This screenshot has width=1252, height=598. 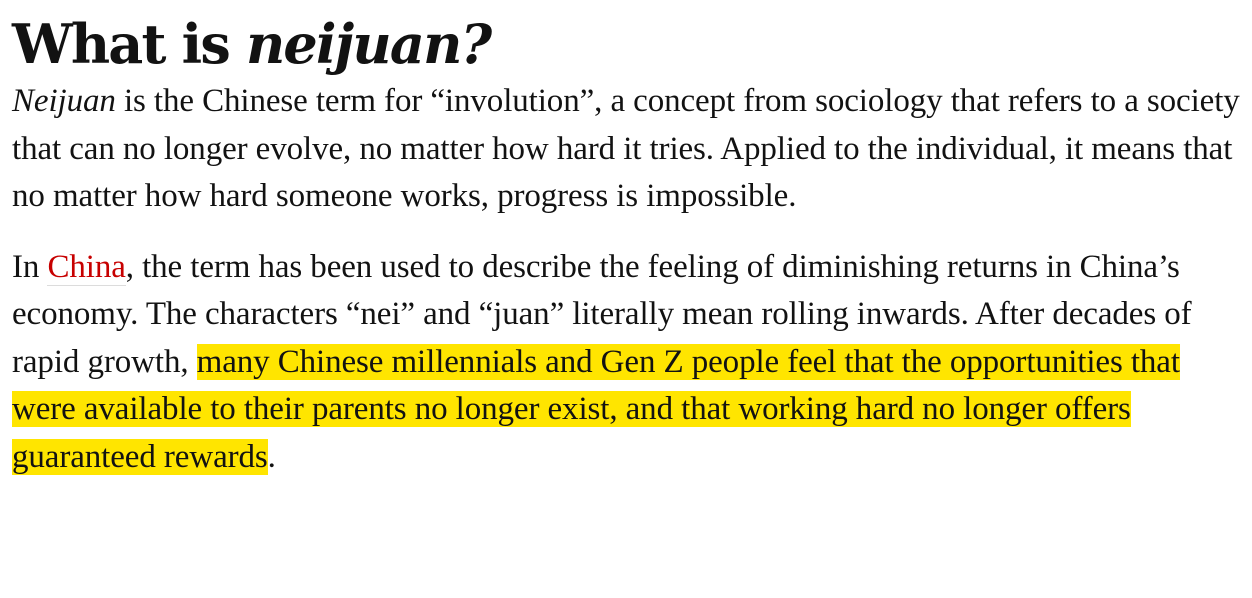 What do you see at coordinates (129, 44) in the screenshot?
I see `heading-prefix: What is` at bounding box center [129, 44].